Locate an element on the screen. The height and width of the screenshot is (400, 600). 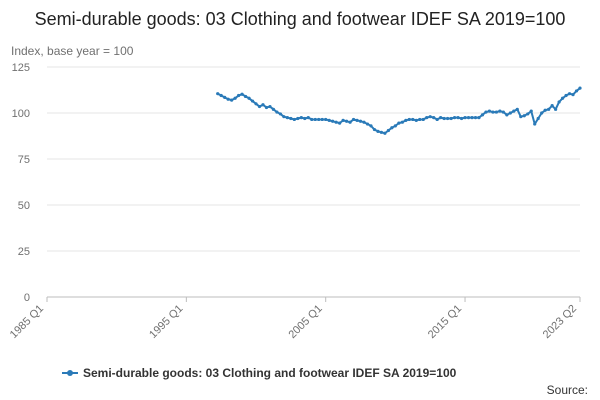
series-layer is located at coordinates (399, 110).